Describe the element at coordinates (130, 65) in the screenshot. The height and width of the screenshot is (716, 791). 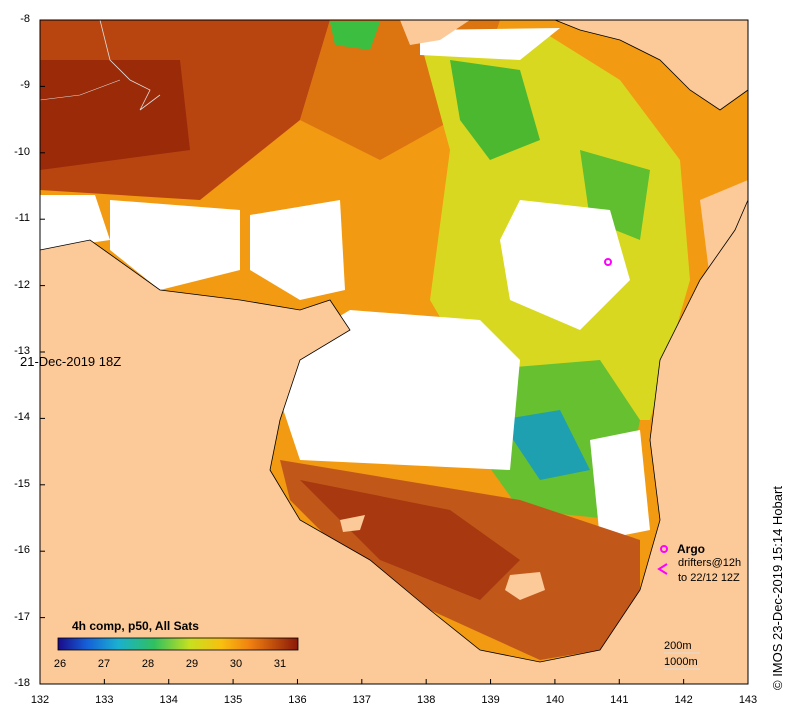
I see `contour-200m` at that location.